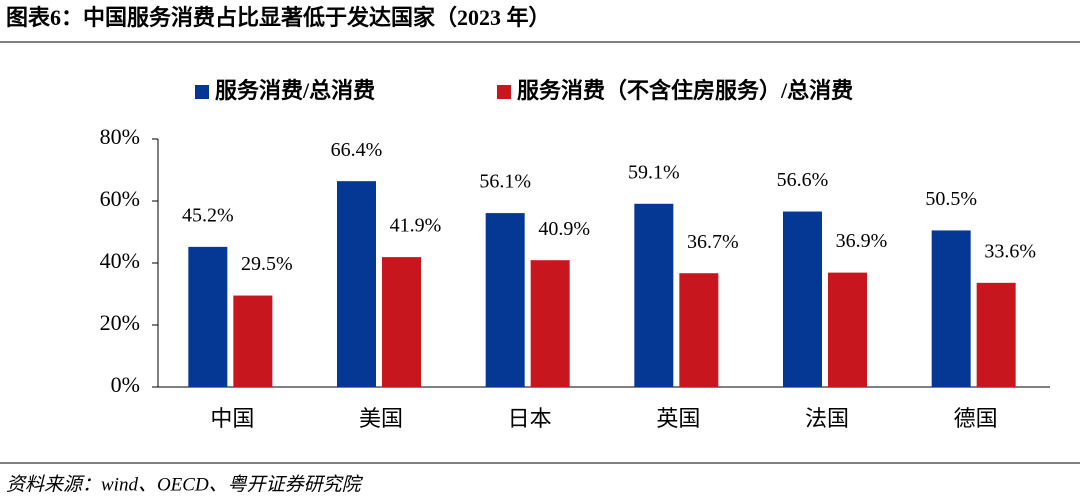 This screenshot has height=504, width=1080. I want to click on source: 资料来源：wind、OECD、粤开证券研究院, so click(185, 484).